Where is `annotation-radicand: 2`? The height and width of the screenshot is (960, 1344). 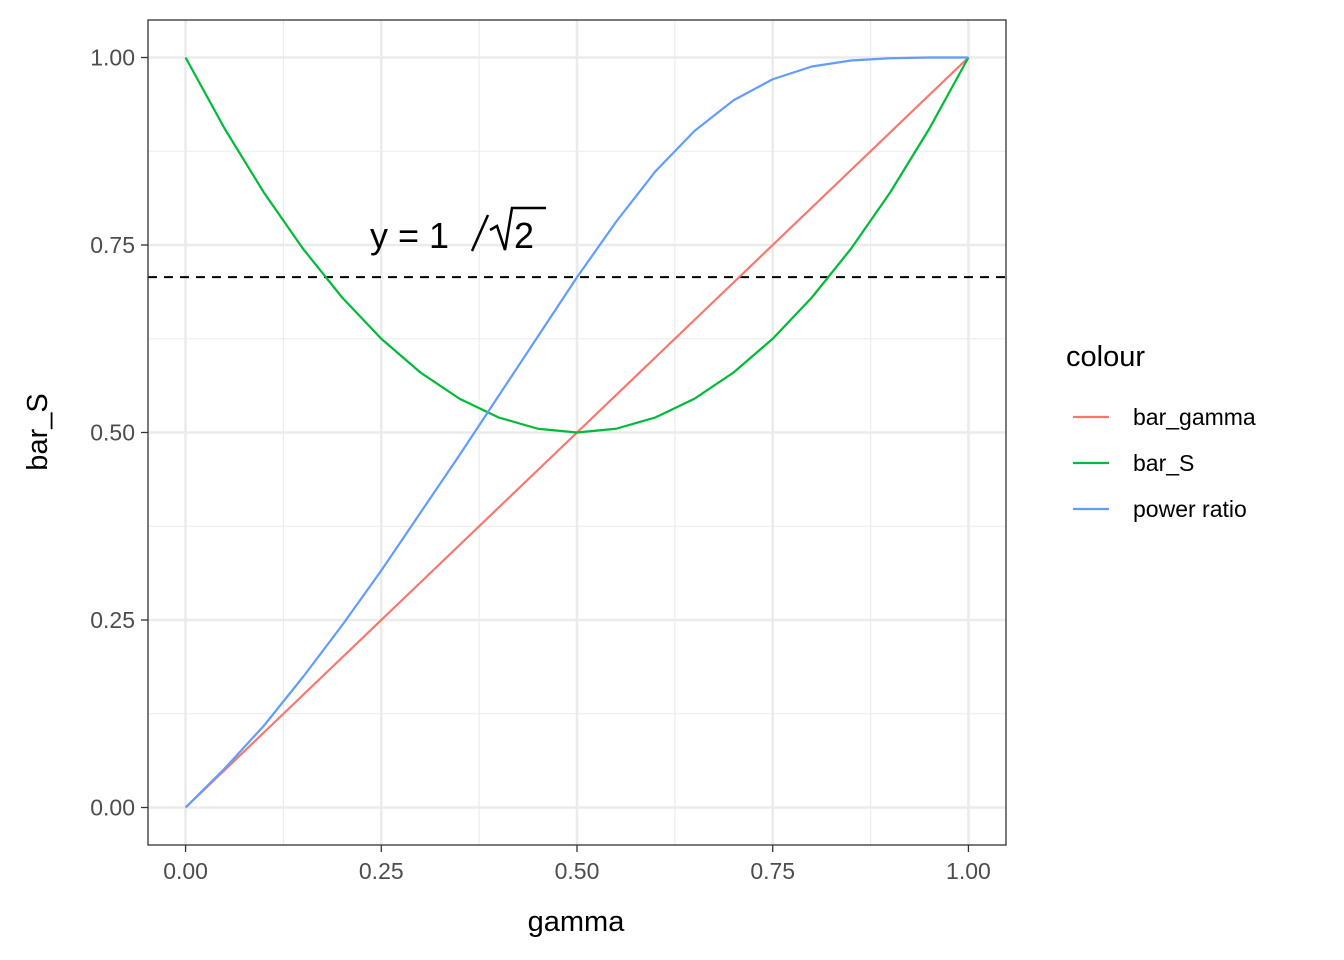
annotation-radicand: 2 is located at coordinates (524, 235).